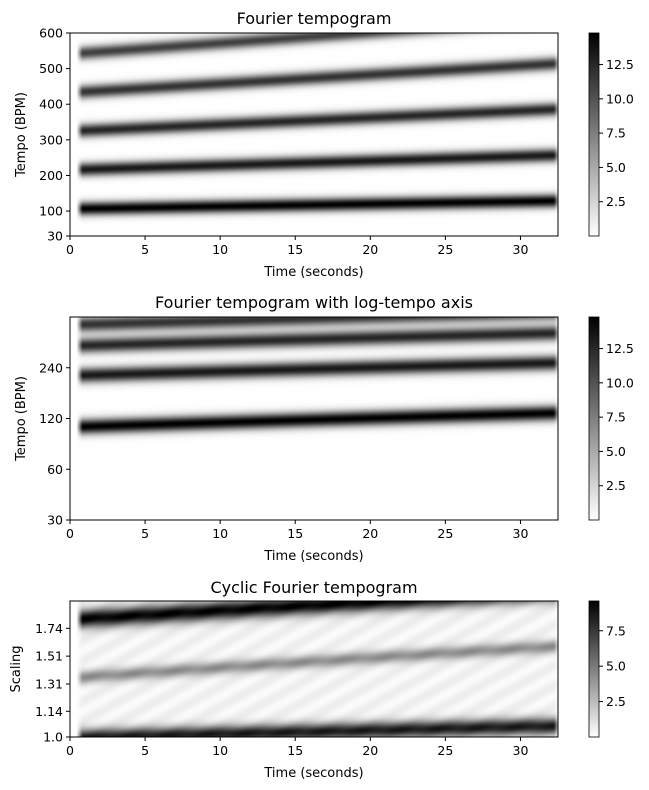 The height and width of the screenshot is (790, 649). I want to click on y-tick-label: 400, so click(51, 104).